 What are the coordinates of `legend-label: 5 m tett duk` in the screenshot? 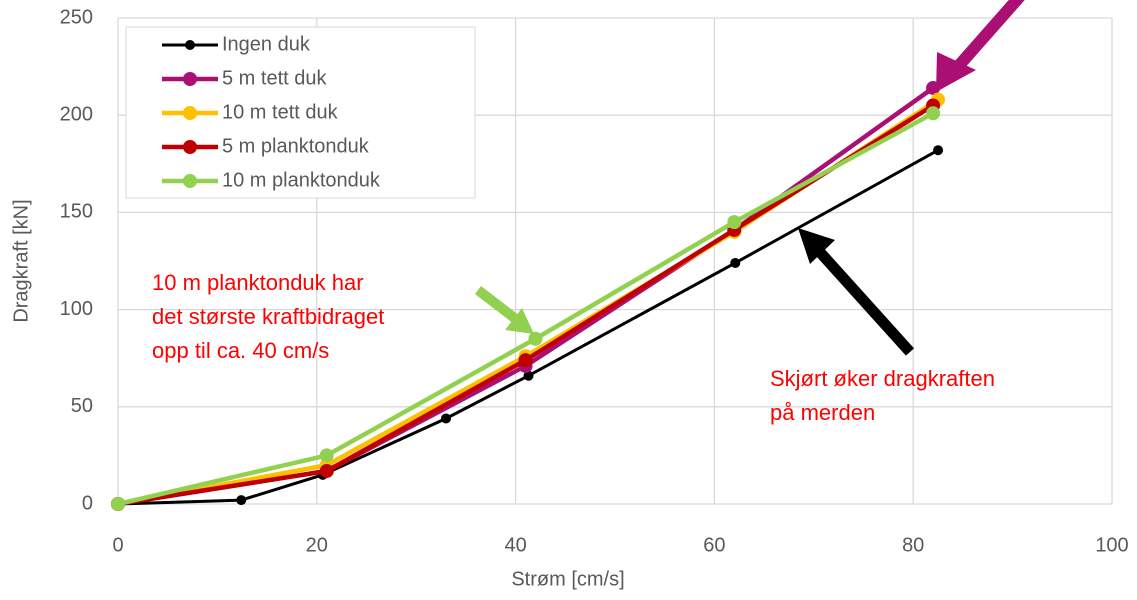 It's located at (274, 78).